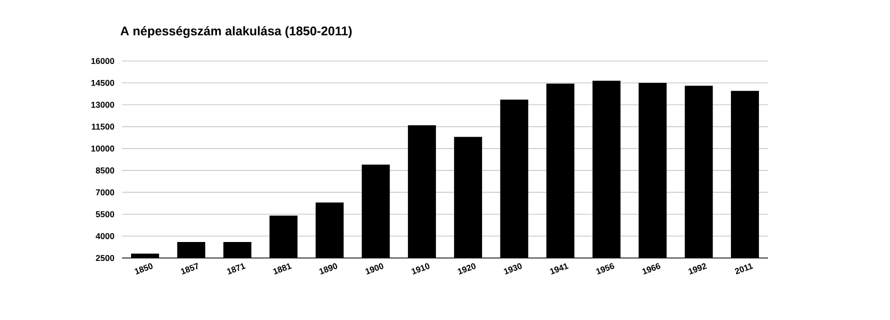 The image size is (890, 320). Describe the element at coordinates (103, 127) in the screenshot. I see `y-tick-label: 11500` at that location.